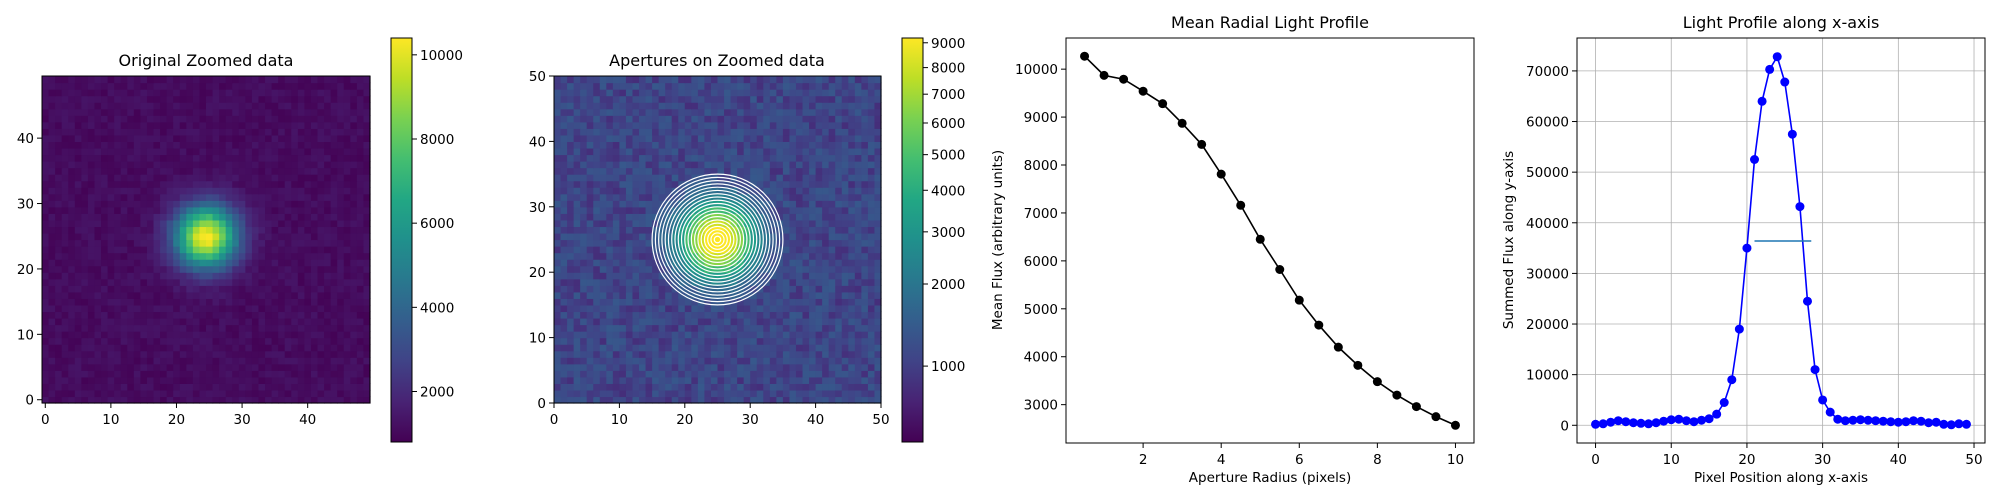 This screenshot has height=500, width=2000. Describe the element at coordinates (25, 270) in the screenshot. I see `y-tick-label: 20` at that location.